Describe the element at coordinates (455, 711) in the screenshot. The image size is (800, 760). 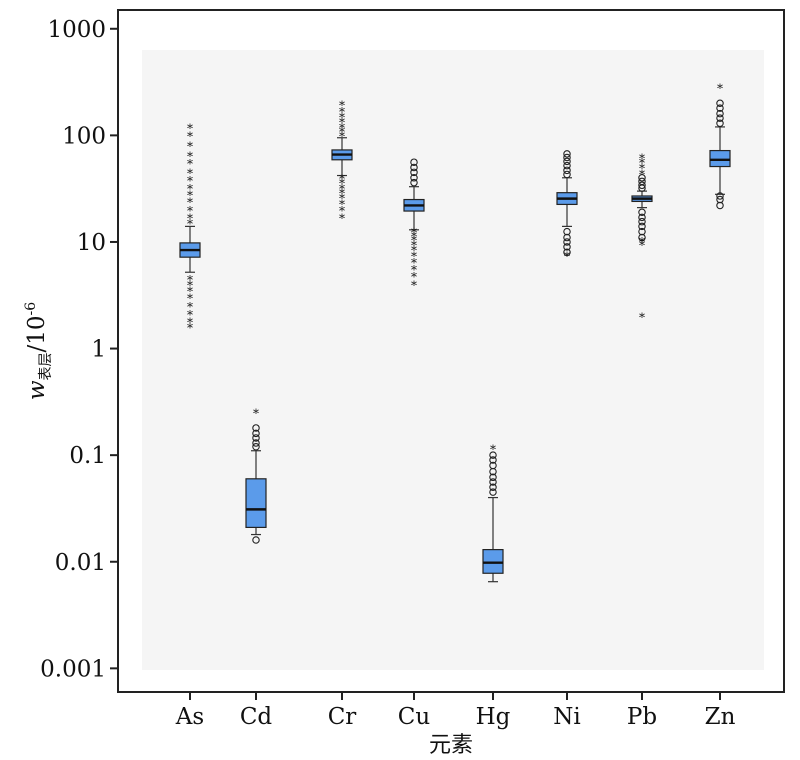
I see `x-axis: As Cd Cr Cu Hg Ni Pb Zn` at that location.